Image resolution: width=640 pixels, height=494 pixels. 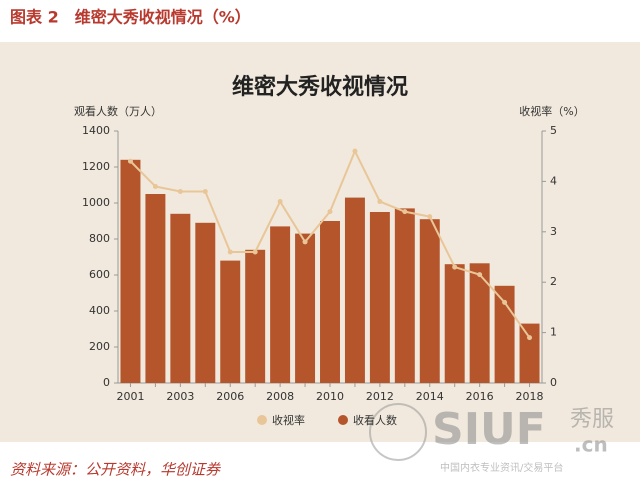 I want to click on chart-title: 维密大秀收视情况, so click(x=320, y=87).